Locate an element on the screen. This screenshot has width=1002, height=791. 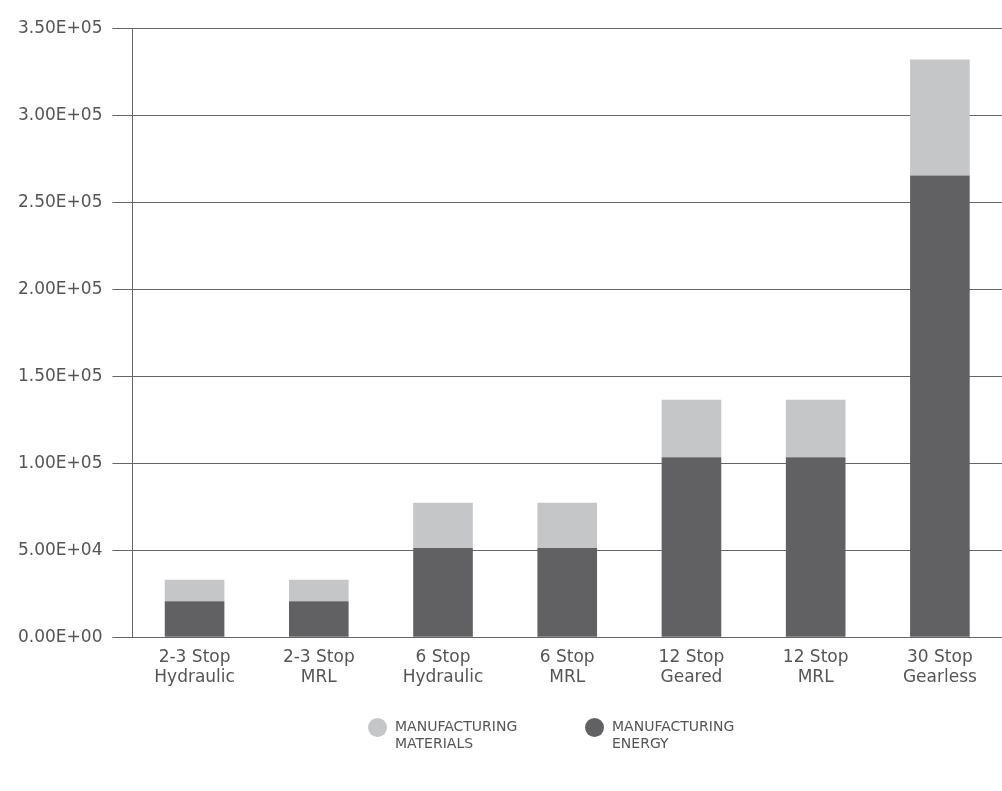
y-tick-label: 3.50E+05 is located at coordinates (60, 26).